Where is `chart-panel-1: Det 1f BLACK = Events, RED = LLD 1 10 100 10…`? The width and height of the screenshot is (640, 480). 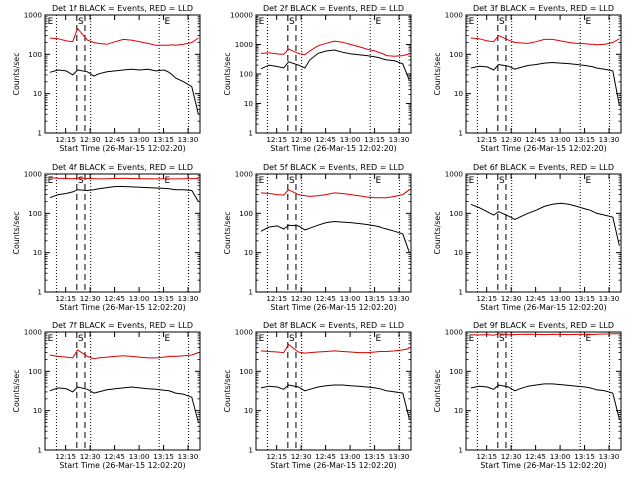 chart-panel-1: Det 1f BLACK = Events, RED = LLD 1 10 100 10… is located at coordinates (106, 78).